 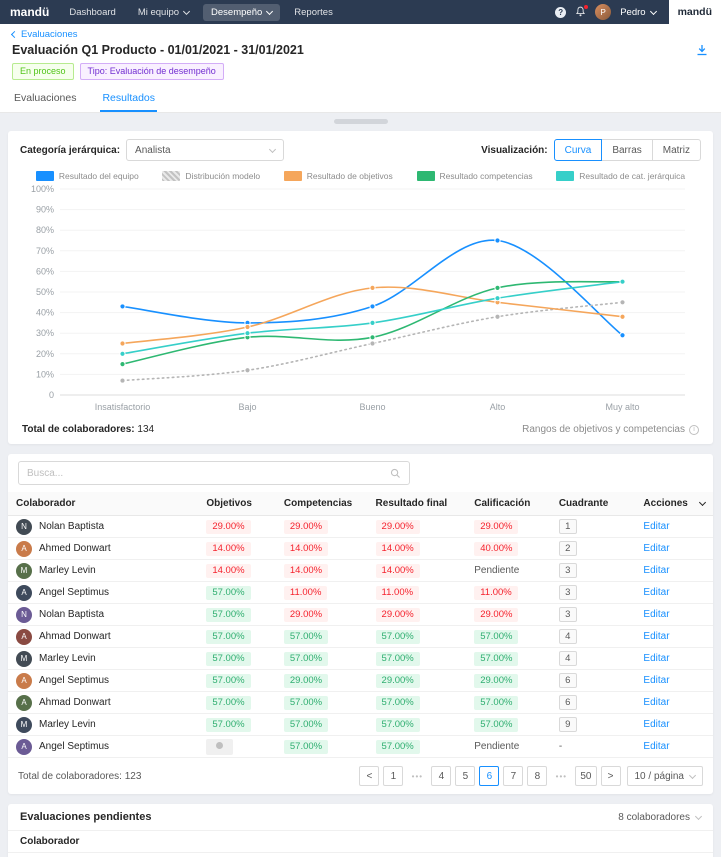 I want to click on actions-cell: Editar, so click(x=674, y=526).